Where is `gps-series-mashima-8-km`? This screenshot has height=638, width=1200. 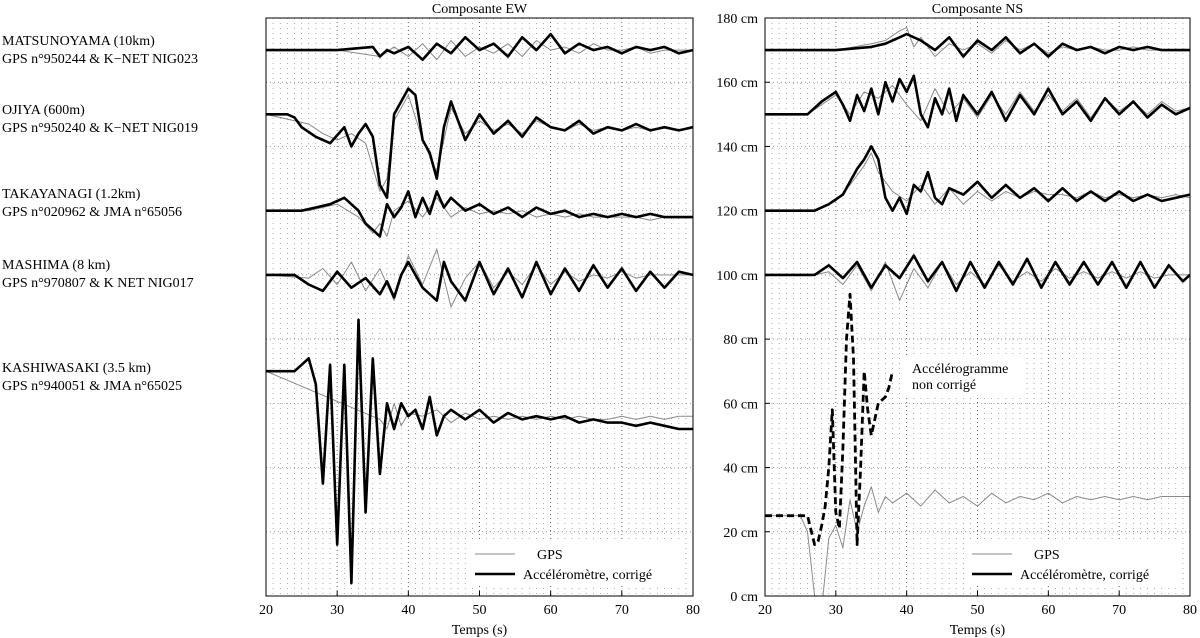 gps-series-mashima-8-km is located at coordinates (977, 281).